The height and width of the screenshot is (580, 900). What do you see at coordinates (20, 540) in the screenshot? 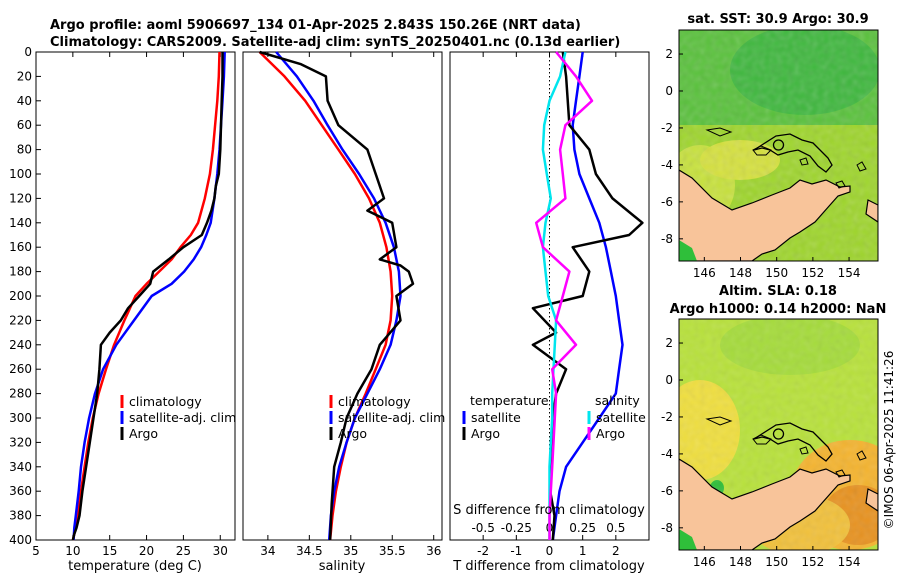
I see `y-tick-label: 400` at bounding box center [20, 540].